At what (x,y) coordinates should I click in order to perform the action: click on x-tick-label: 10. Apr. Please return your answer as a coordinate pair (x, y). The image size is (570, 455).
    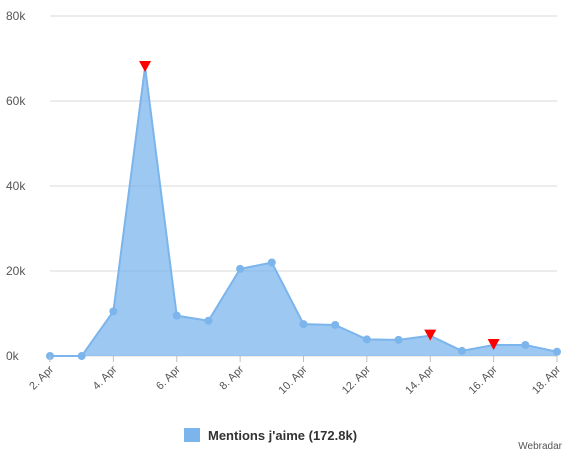
    Looking at the image, I should click on (292, 379).